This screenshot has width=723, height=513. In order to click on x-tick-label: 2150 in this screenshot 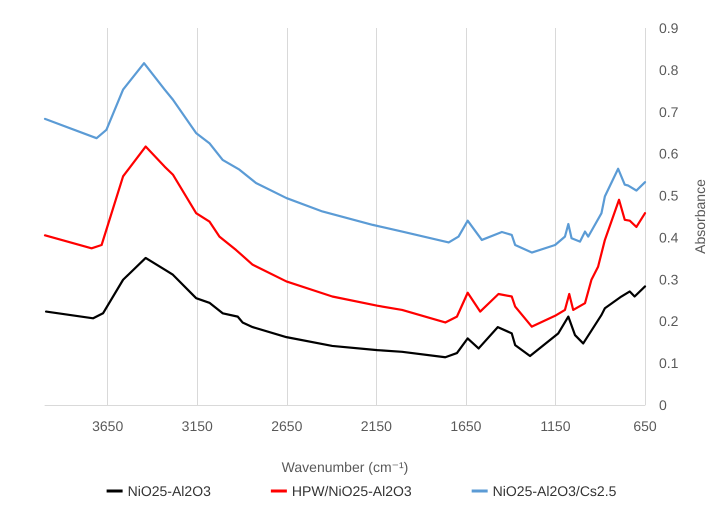, I will do `click(376, 426)`.